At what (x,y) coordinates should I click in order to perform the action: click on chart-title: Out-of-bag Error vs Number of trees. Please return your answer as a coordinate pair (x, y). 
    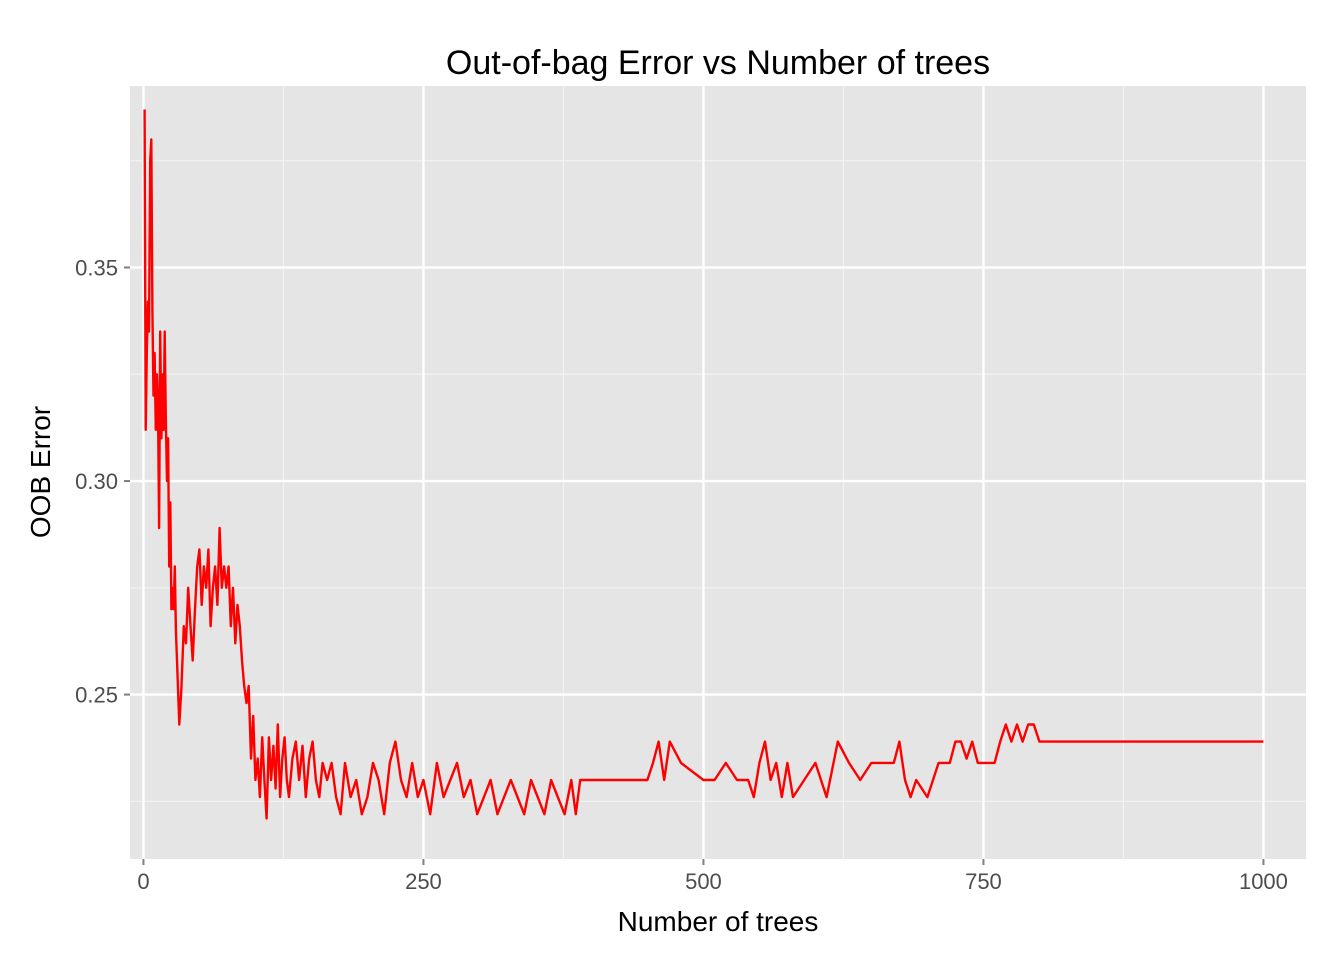
    Looking at the image, I should click on (718, 63).